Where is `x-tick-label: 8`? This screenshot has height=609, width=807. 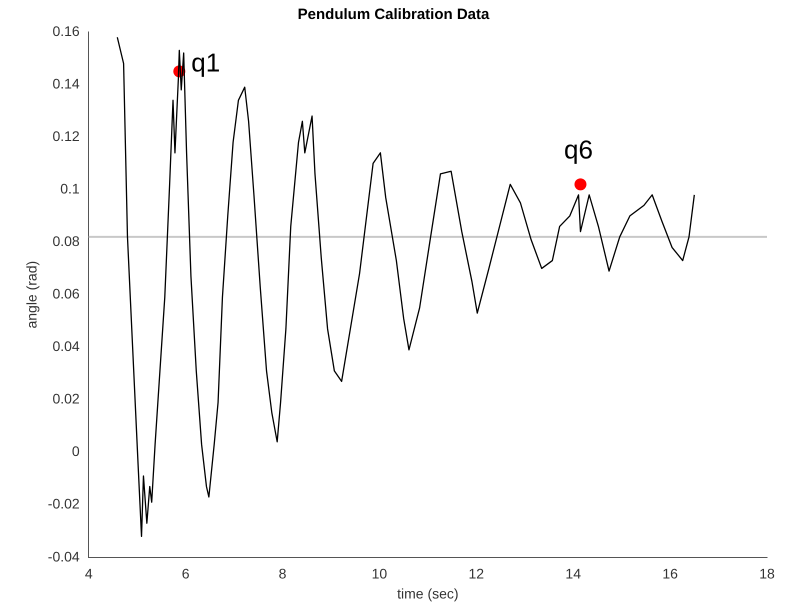 x-tick-label: 8 is located at coordinates (282, 574).